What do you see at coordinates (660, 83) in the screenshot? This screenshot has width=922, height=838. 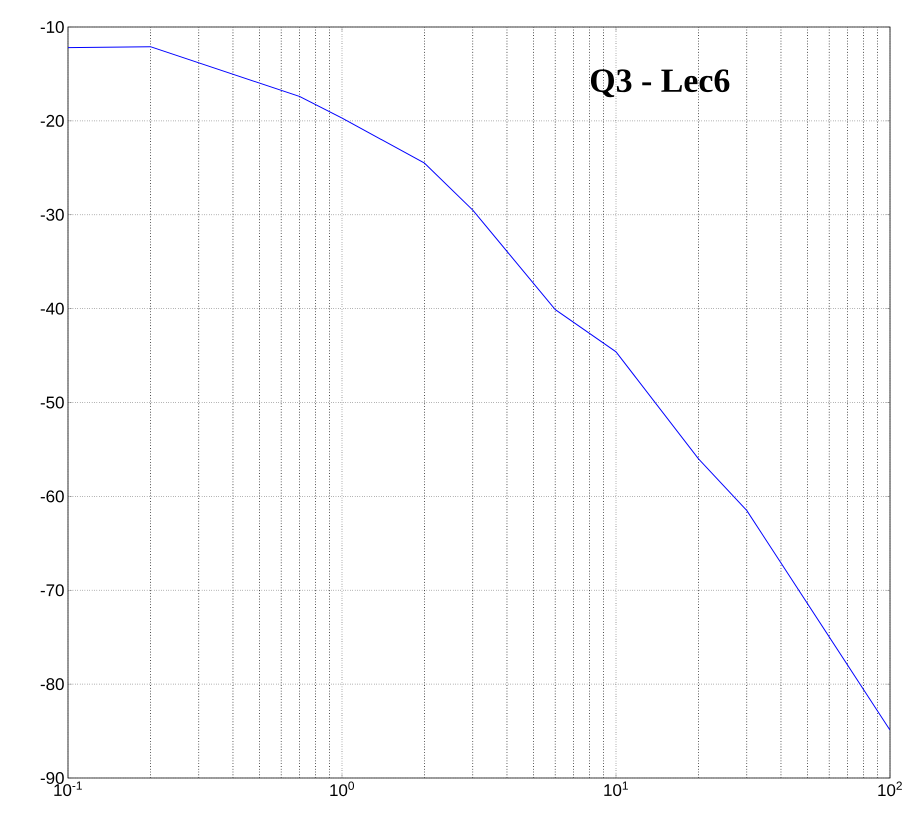 I see `annotation: Q3 - Lec6` at bounding box center [660, 83].